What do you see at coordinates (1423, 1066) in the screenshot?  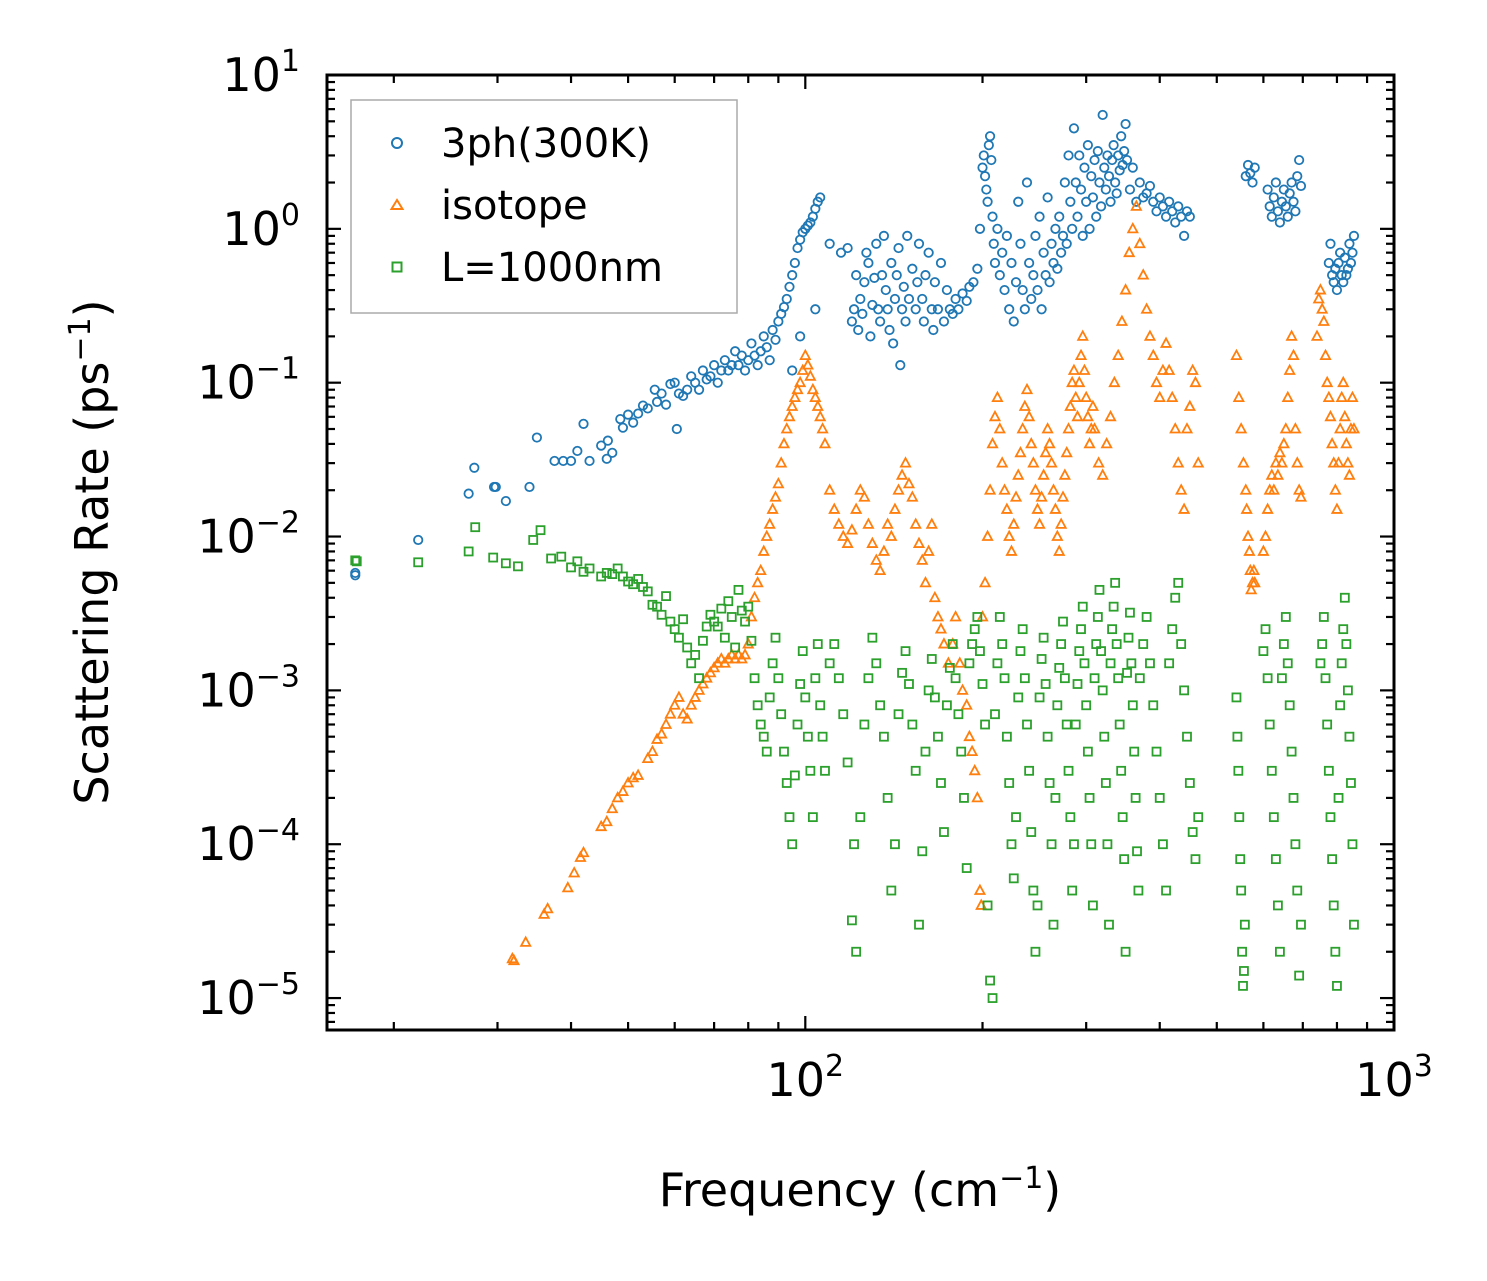 I see `x-tick-label-exp: 3` at bounding box center [1423, 1066].